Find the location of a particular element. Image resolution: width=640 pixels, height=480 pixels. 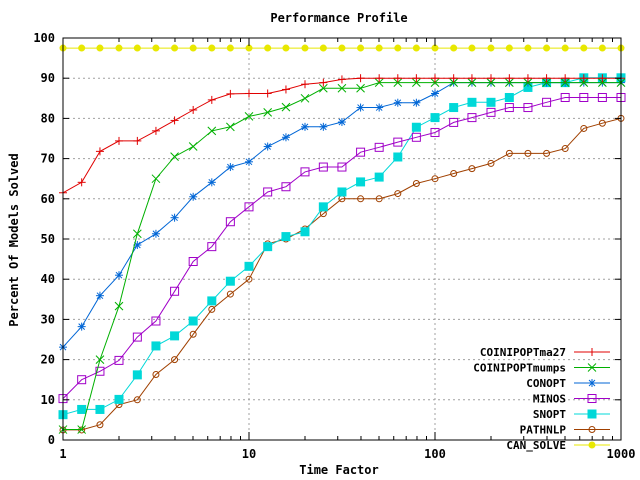

y-tick-label: 80 is located at coordinates (48, 118).